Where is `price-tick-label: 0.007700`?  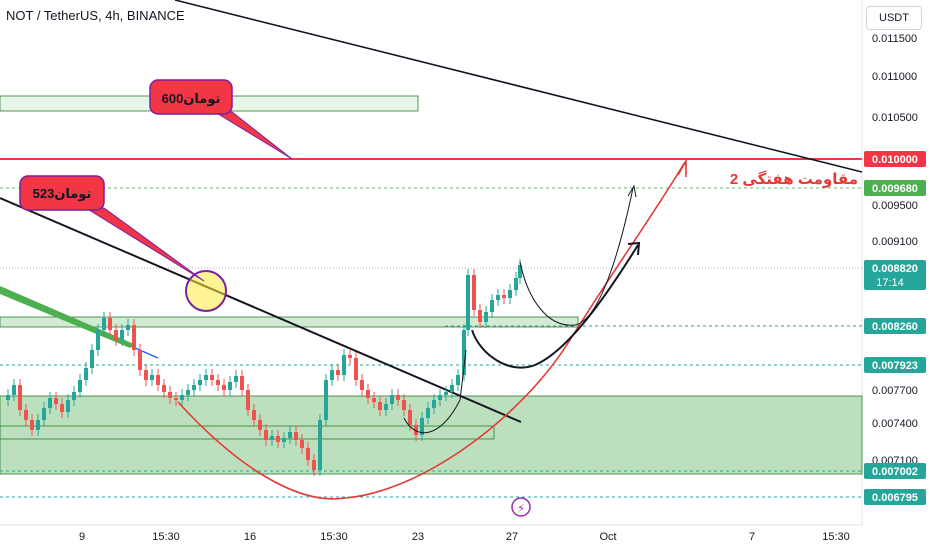
price-tick-label: 0.007700 is located at coordinates (895, 391).